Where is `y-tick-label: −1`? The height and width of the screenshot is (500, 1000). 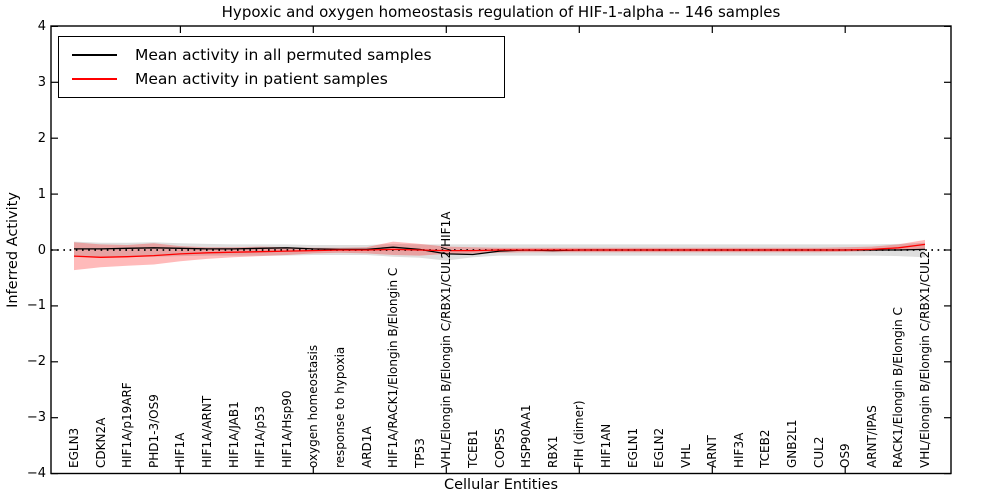
y-tick-label: −1 is located at coordinates (36, 306).